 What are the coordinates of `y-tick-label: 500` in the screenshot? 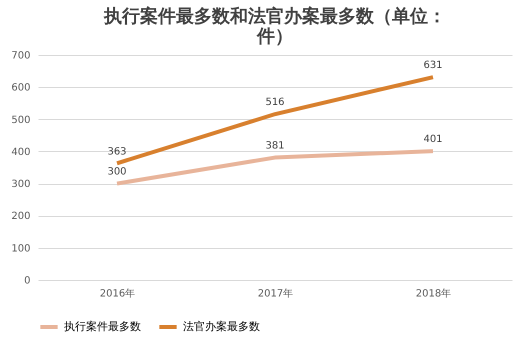 It's located at (20, 120).